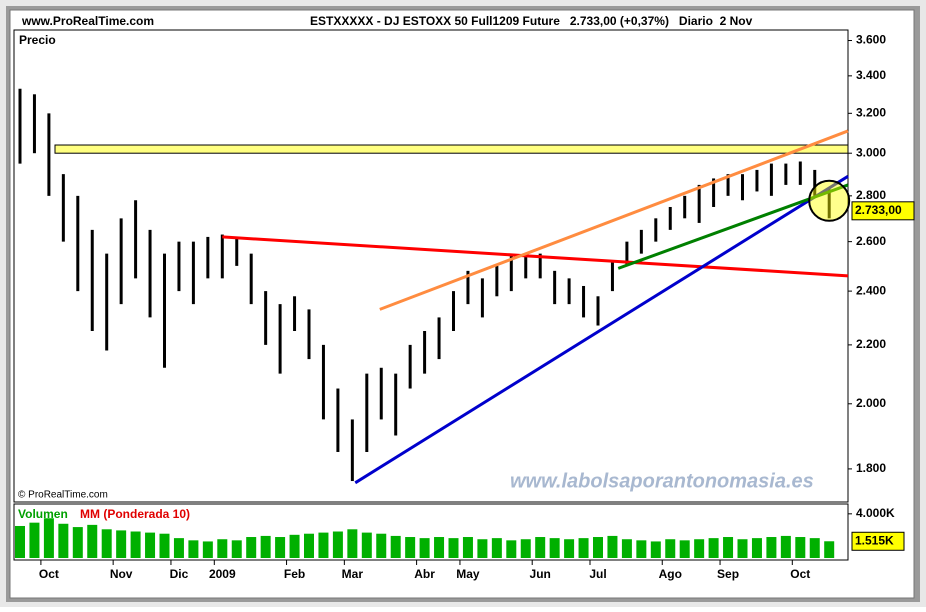 The height and width of the screenshot is (612, 926). I want to click on y-tick-label: 2.000, so click(871, 403).